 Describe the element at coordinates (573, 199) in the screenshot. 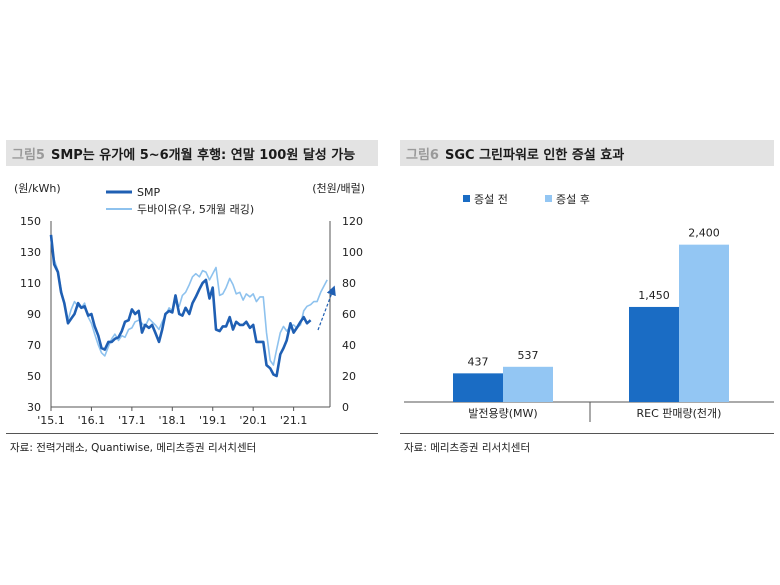

I see `legend-label-after: 증설 후` at that location.